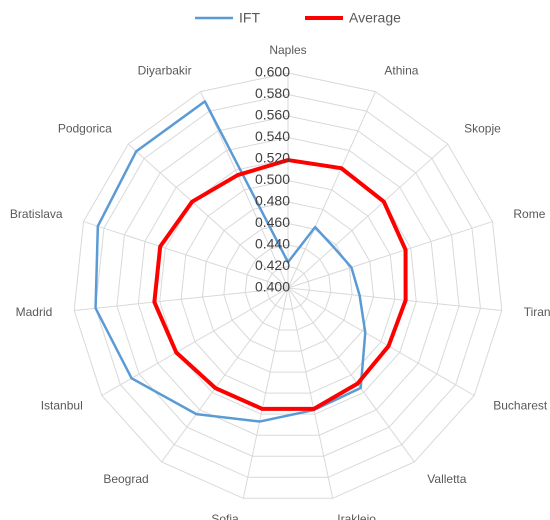  I want to click on category-label: Podgorica, so click(85, 129).